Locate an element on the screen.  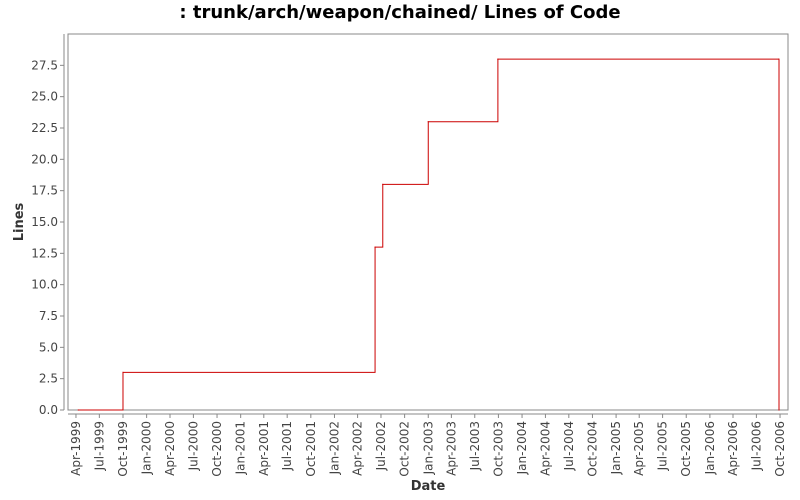
x-tick-label: Jan-2002 is located at coordinates (334, 448).